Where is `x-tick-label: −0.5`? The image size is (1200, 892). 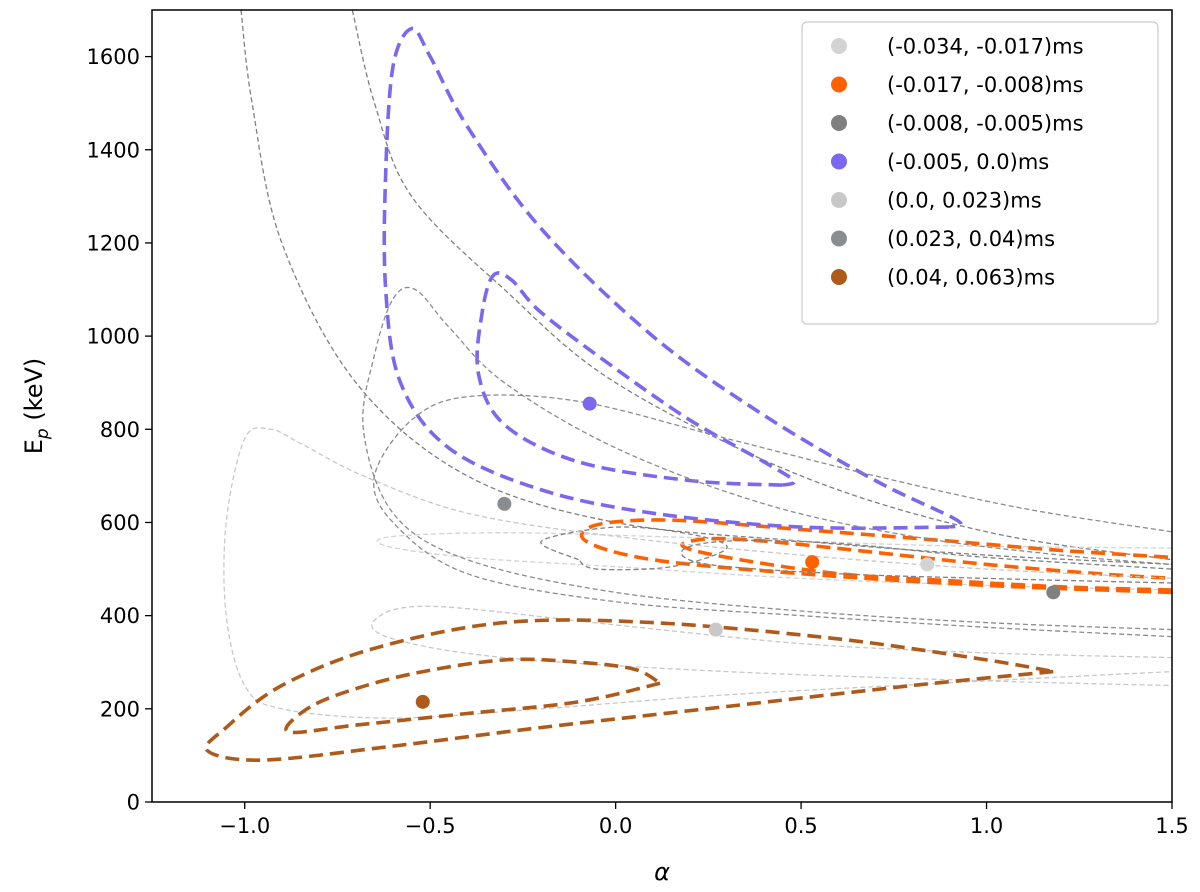
x-tick-label: −0.5 is located at coordinates (430, 826).